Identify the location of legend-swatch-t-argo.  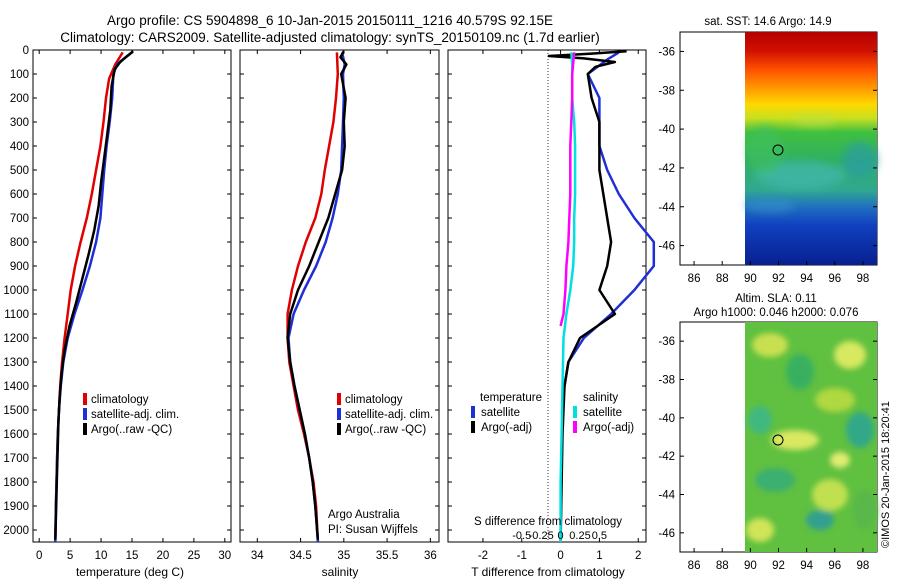
(473, 427).